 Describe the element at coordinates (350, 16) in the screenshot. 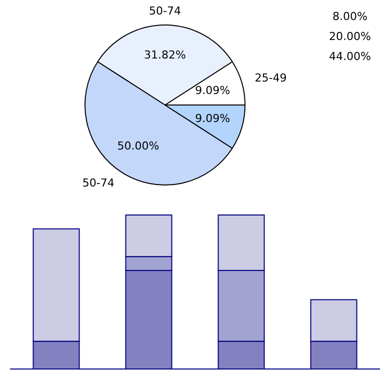

I see `text: 8.00%` at that location.